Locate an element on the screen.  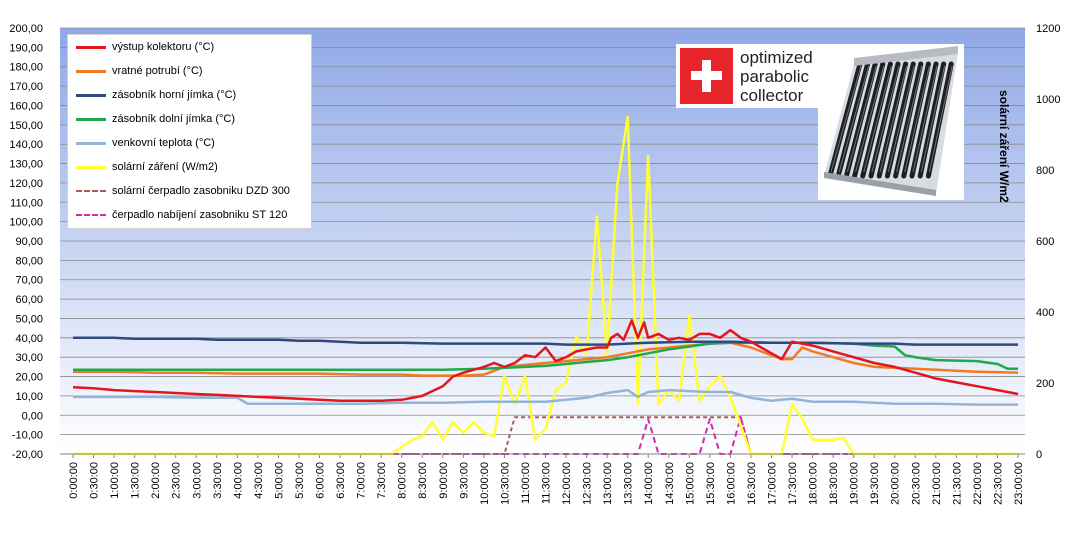
right-axis-ticks: 1200 1000 800 600 400 200 0 is located at coordinates (1048, 242).